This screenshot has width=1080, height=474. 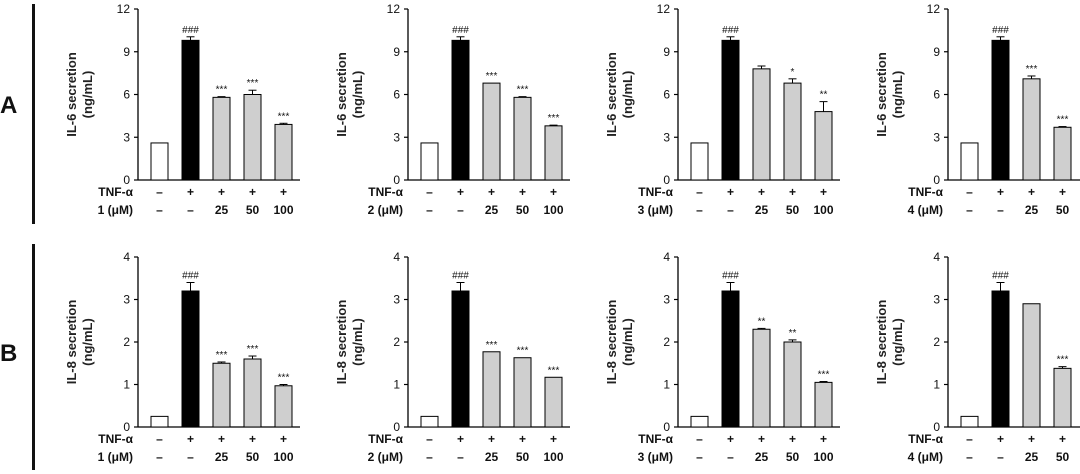 I want to click on chart-6-dose-value: 50, so click(x=523, y=457).